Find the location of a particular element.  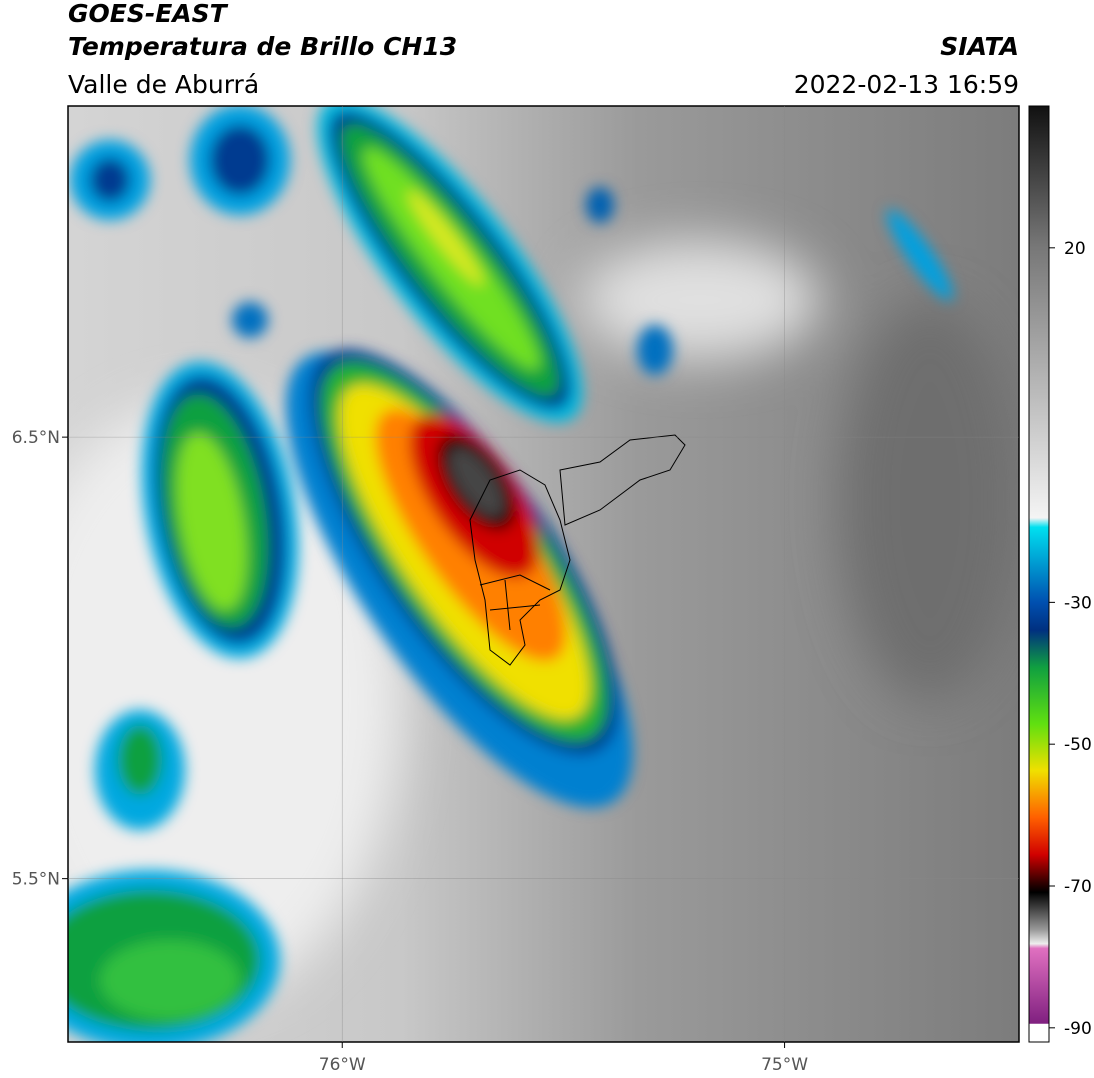

y-tick-label: 5.5°N is located at coordinates (36, 880).